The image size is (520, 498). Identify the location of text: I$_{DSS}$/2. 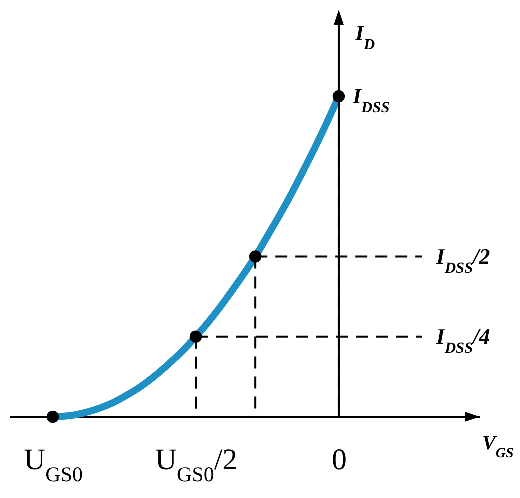
(462, 260).